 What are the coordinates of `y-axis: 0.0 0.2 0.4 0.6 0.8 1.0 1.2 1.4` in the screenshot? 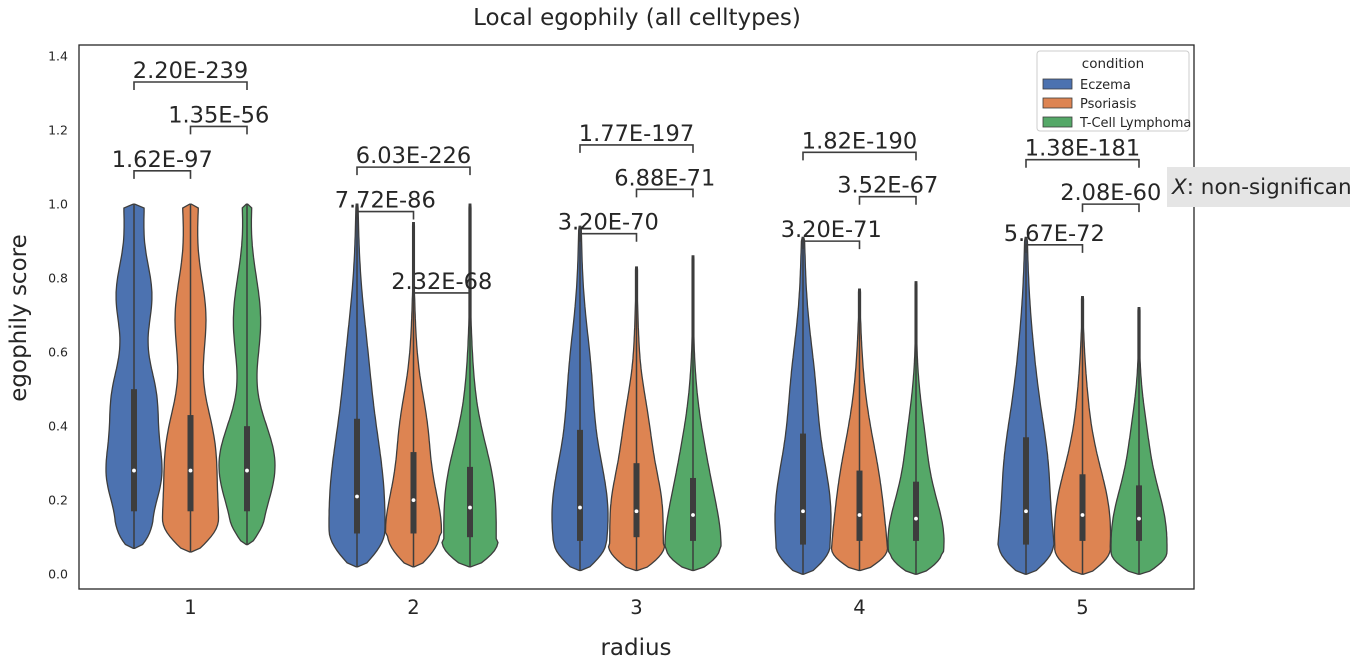 It's located at (58, 315).